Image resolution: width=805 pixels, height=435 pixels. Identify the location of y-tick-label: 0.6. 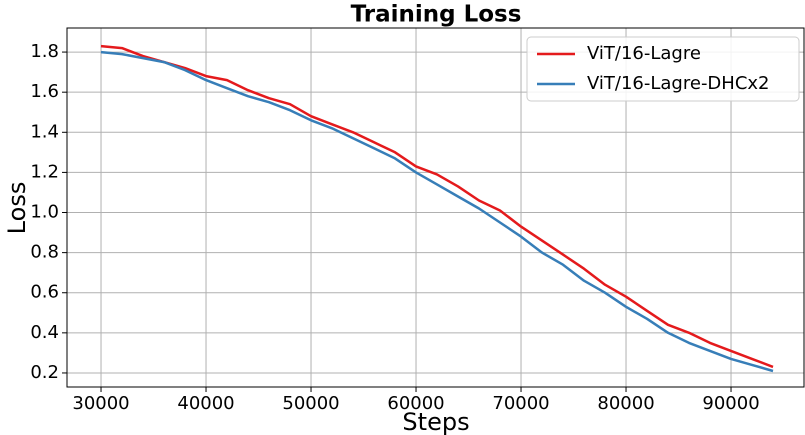
(44, 292).